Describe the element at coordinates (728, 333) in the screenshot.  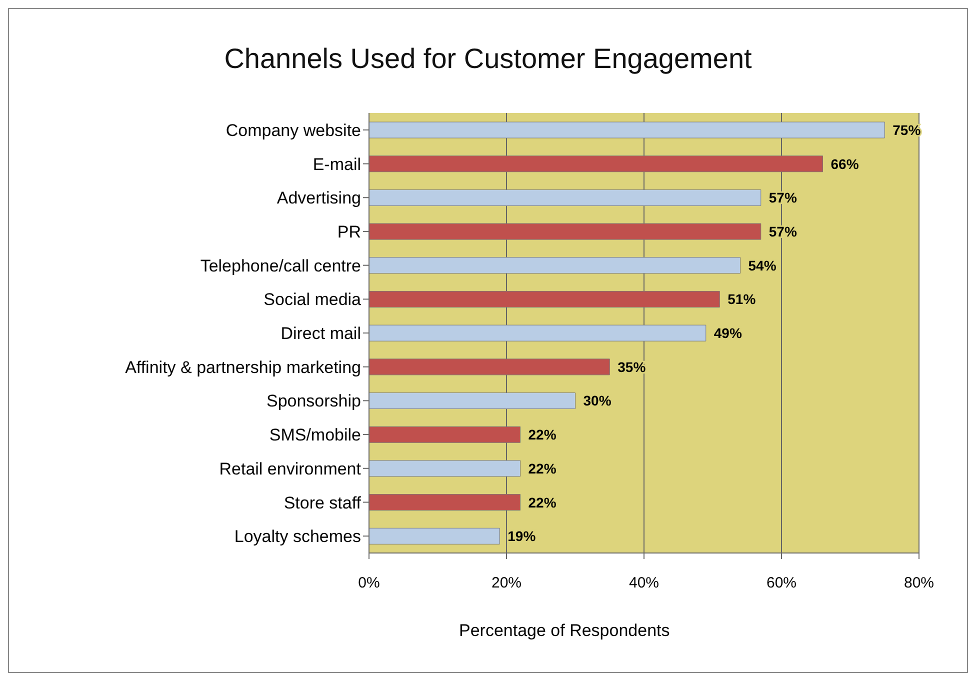
I see `data-label: 49%` at that location.